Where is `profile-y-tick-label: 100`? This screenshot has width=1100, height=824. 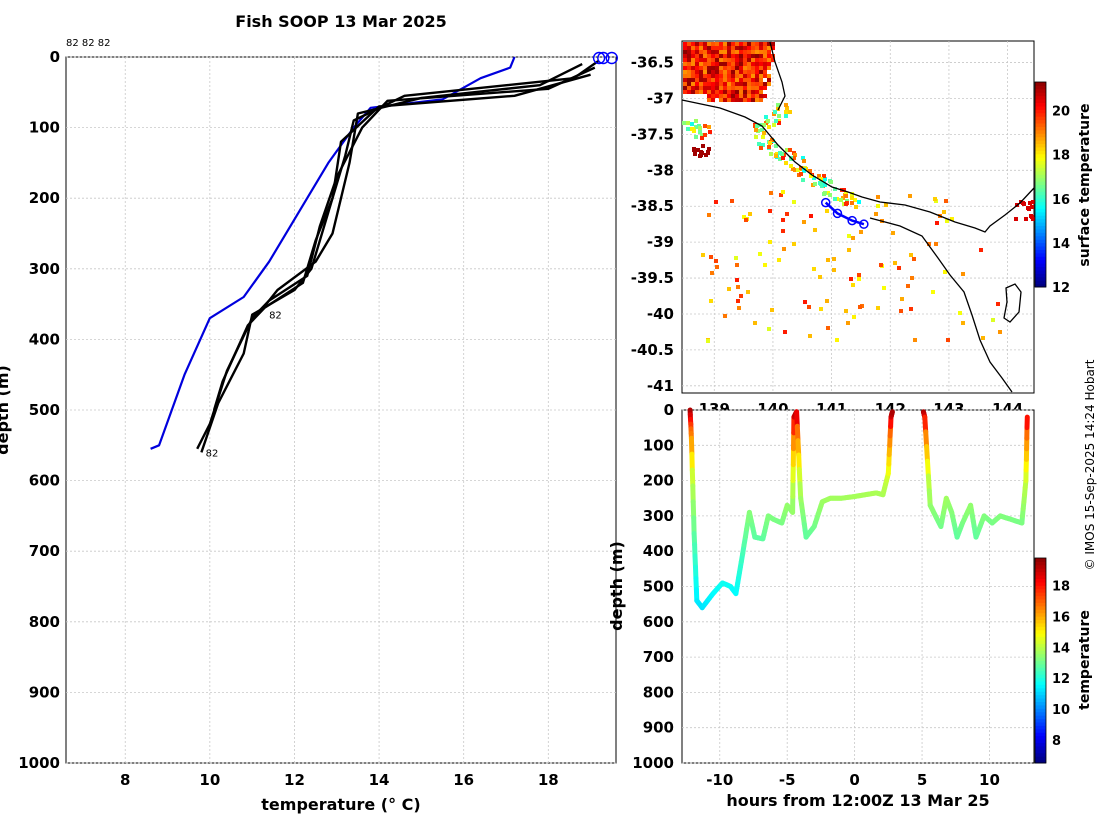
profile-y-tick-label: 100 is located at coordinates (44, 128).